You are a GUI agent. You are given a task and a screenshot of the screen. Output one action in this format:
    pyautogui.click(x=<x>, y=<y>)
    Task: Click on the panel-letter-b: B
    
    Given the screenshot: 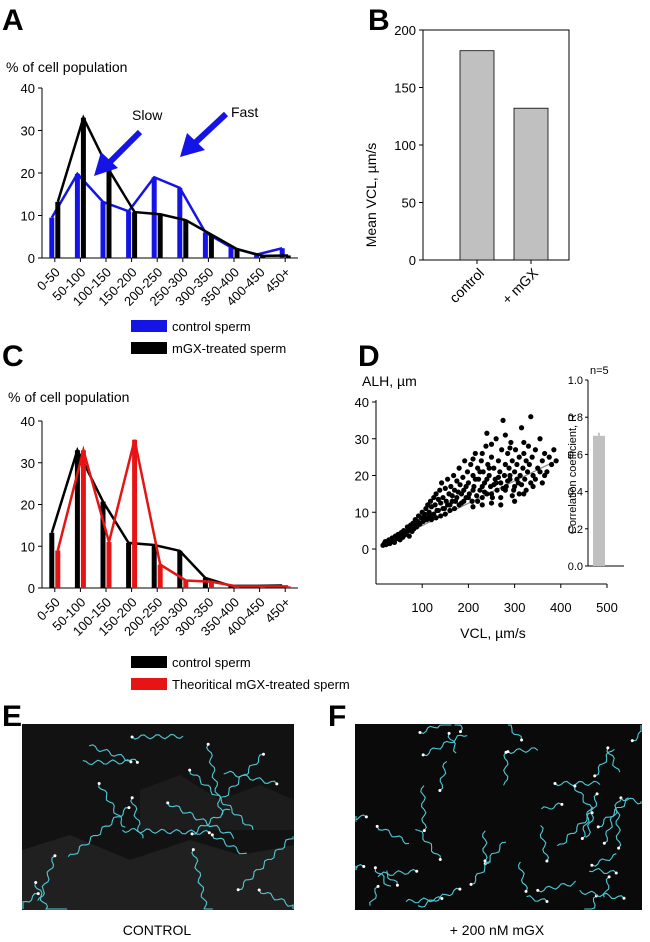 What is the action you would take?
    pyautogui.click(x=379, y=20)
    